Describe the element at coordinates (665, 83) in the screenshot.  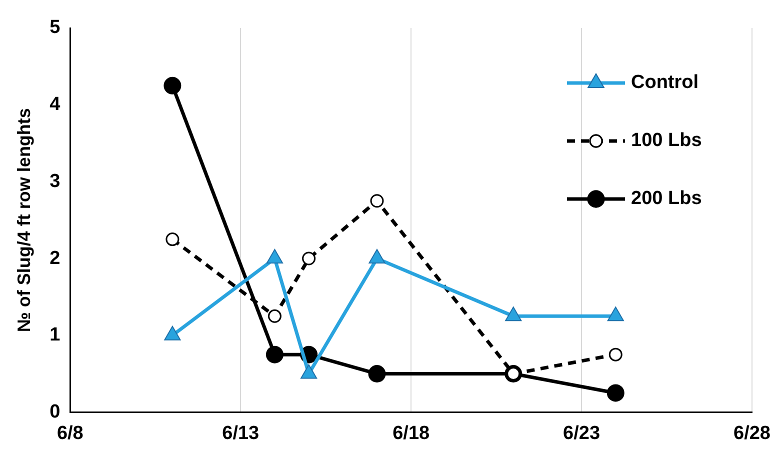
I see `legend-label: Control` at that location.